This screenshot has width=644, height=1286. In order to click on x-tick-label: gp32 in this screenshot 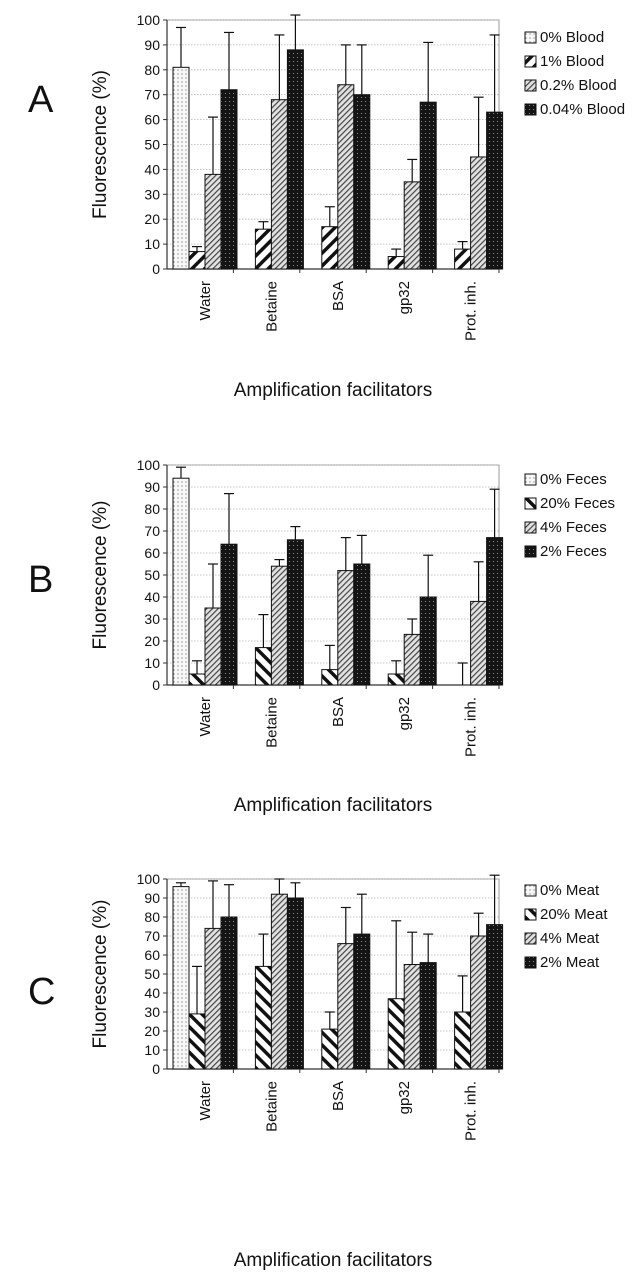, I will do `click(404, 713)`.